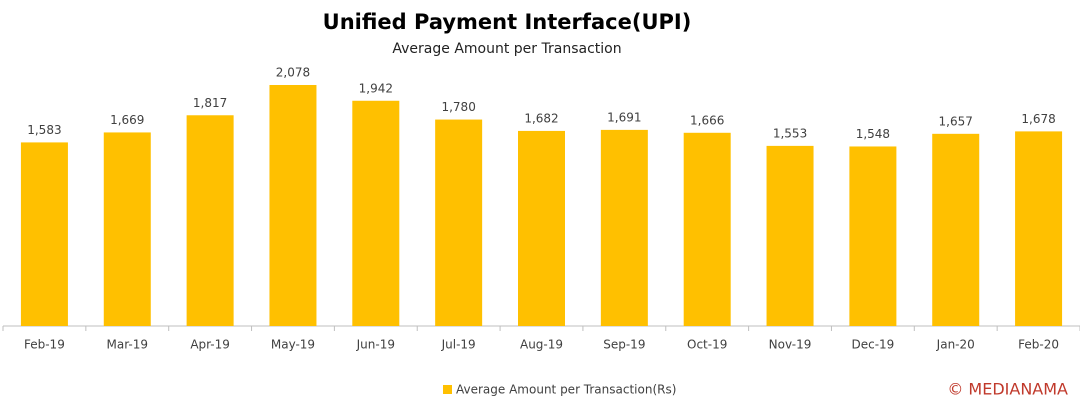 The width and height of the screenshot is (1080, 404). Describe the element at coordinates (624, 117) in the screenshot. I see `value-label: 1,691` at that location.